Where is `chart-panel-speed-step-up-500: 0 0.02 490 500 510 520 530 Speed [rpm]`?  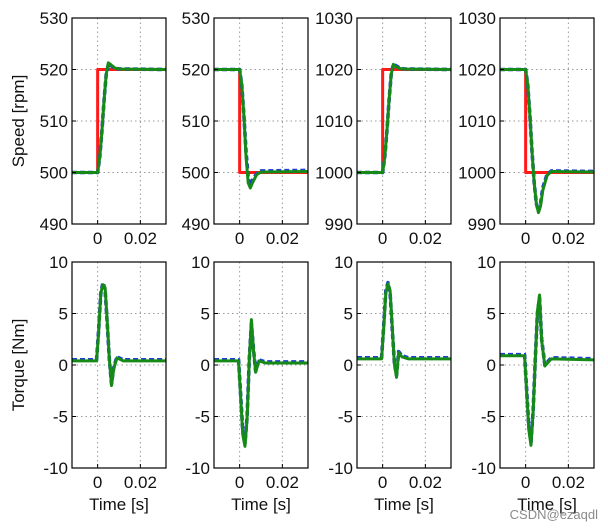
chart-panel-speed-step-up-500: 0 0.02 490 500 510 520 530 Speed [rpm] is located at coordinates (88, 128).